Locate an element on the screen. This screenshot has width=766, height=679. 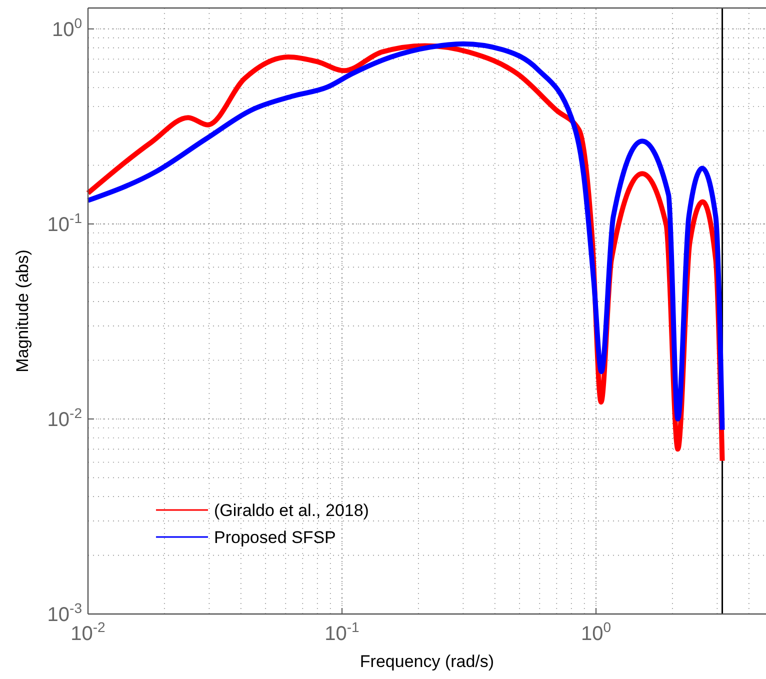
x-tick-label: 10$^{0}$ is located at coordinates (596, 632).